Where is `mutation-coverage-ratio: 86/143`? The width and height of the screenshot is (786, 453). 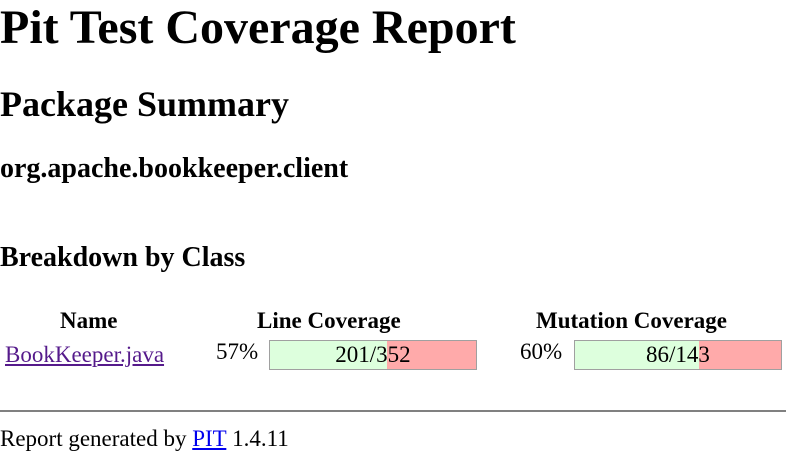 mutation-coverage-ratio: 86/143 is located at coordinates (678, 354).